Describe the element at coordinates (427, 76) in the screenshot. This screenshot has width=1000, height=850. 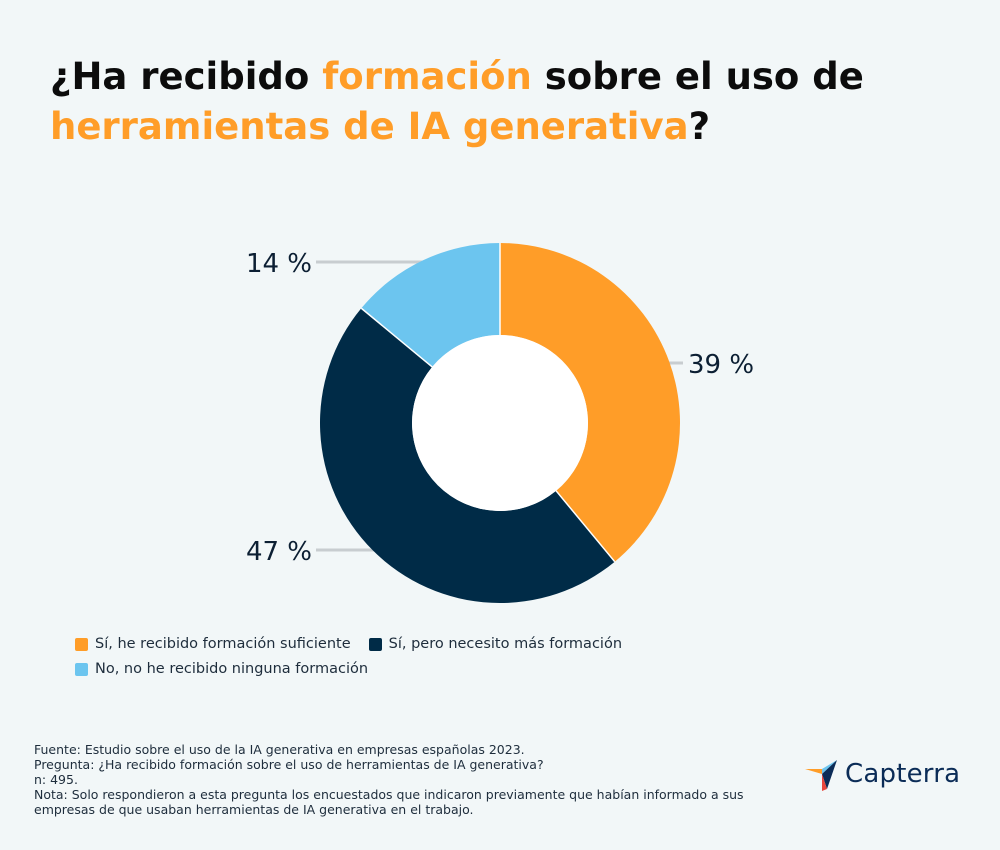
I see `title-highlight-formacion: formación` at that location.